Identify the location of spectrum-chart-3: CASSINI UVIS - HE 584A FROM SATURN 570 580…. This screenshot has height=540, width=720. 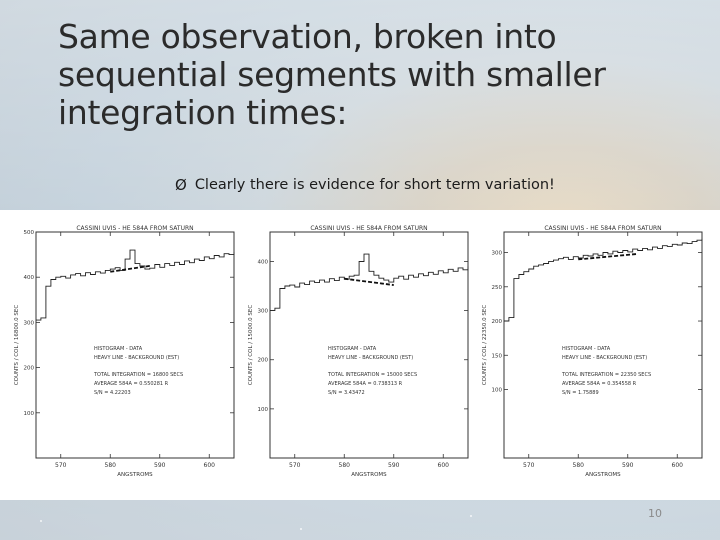
(592, 351).